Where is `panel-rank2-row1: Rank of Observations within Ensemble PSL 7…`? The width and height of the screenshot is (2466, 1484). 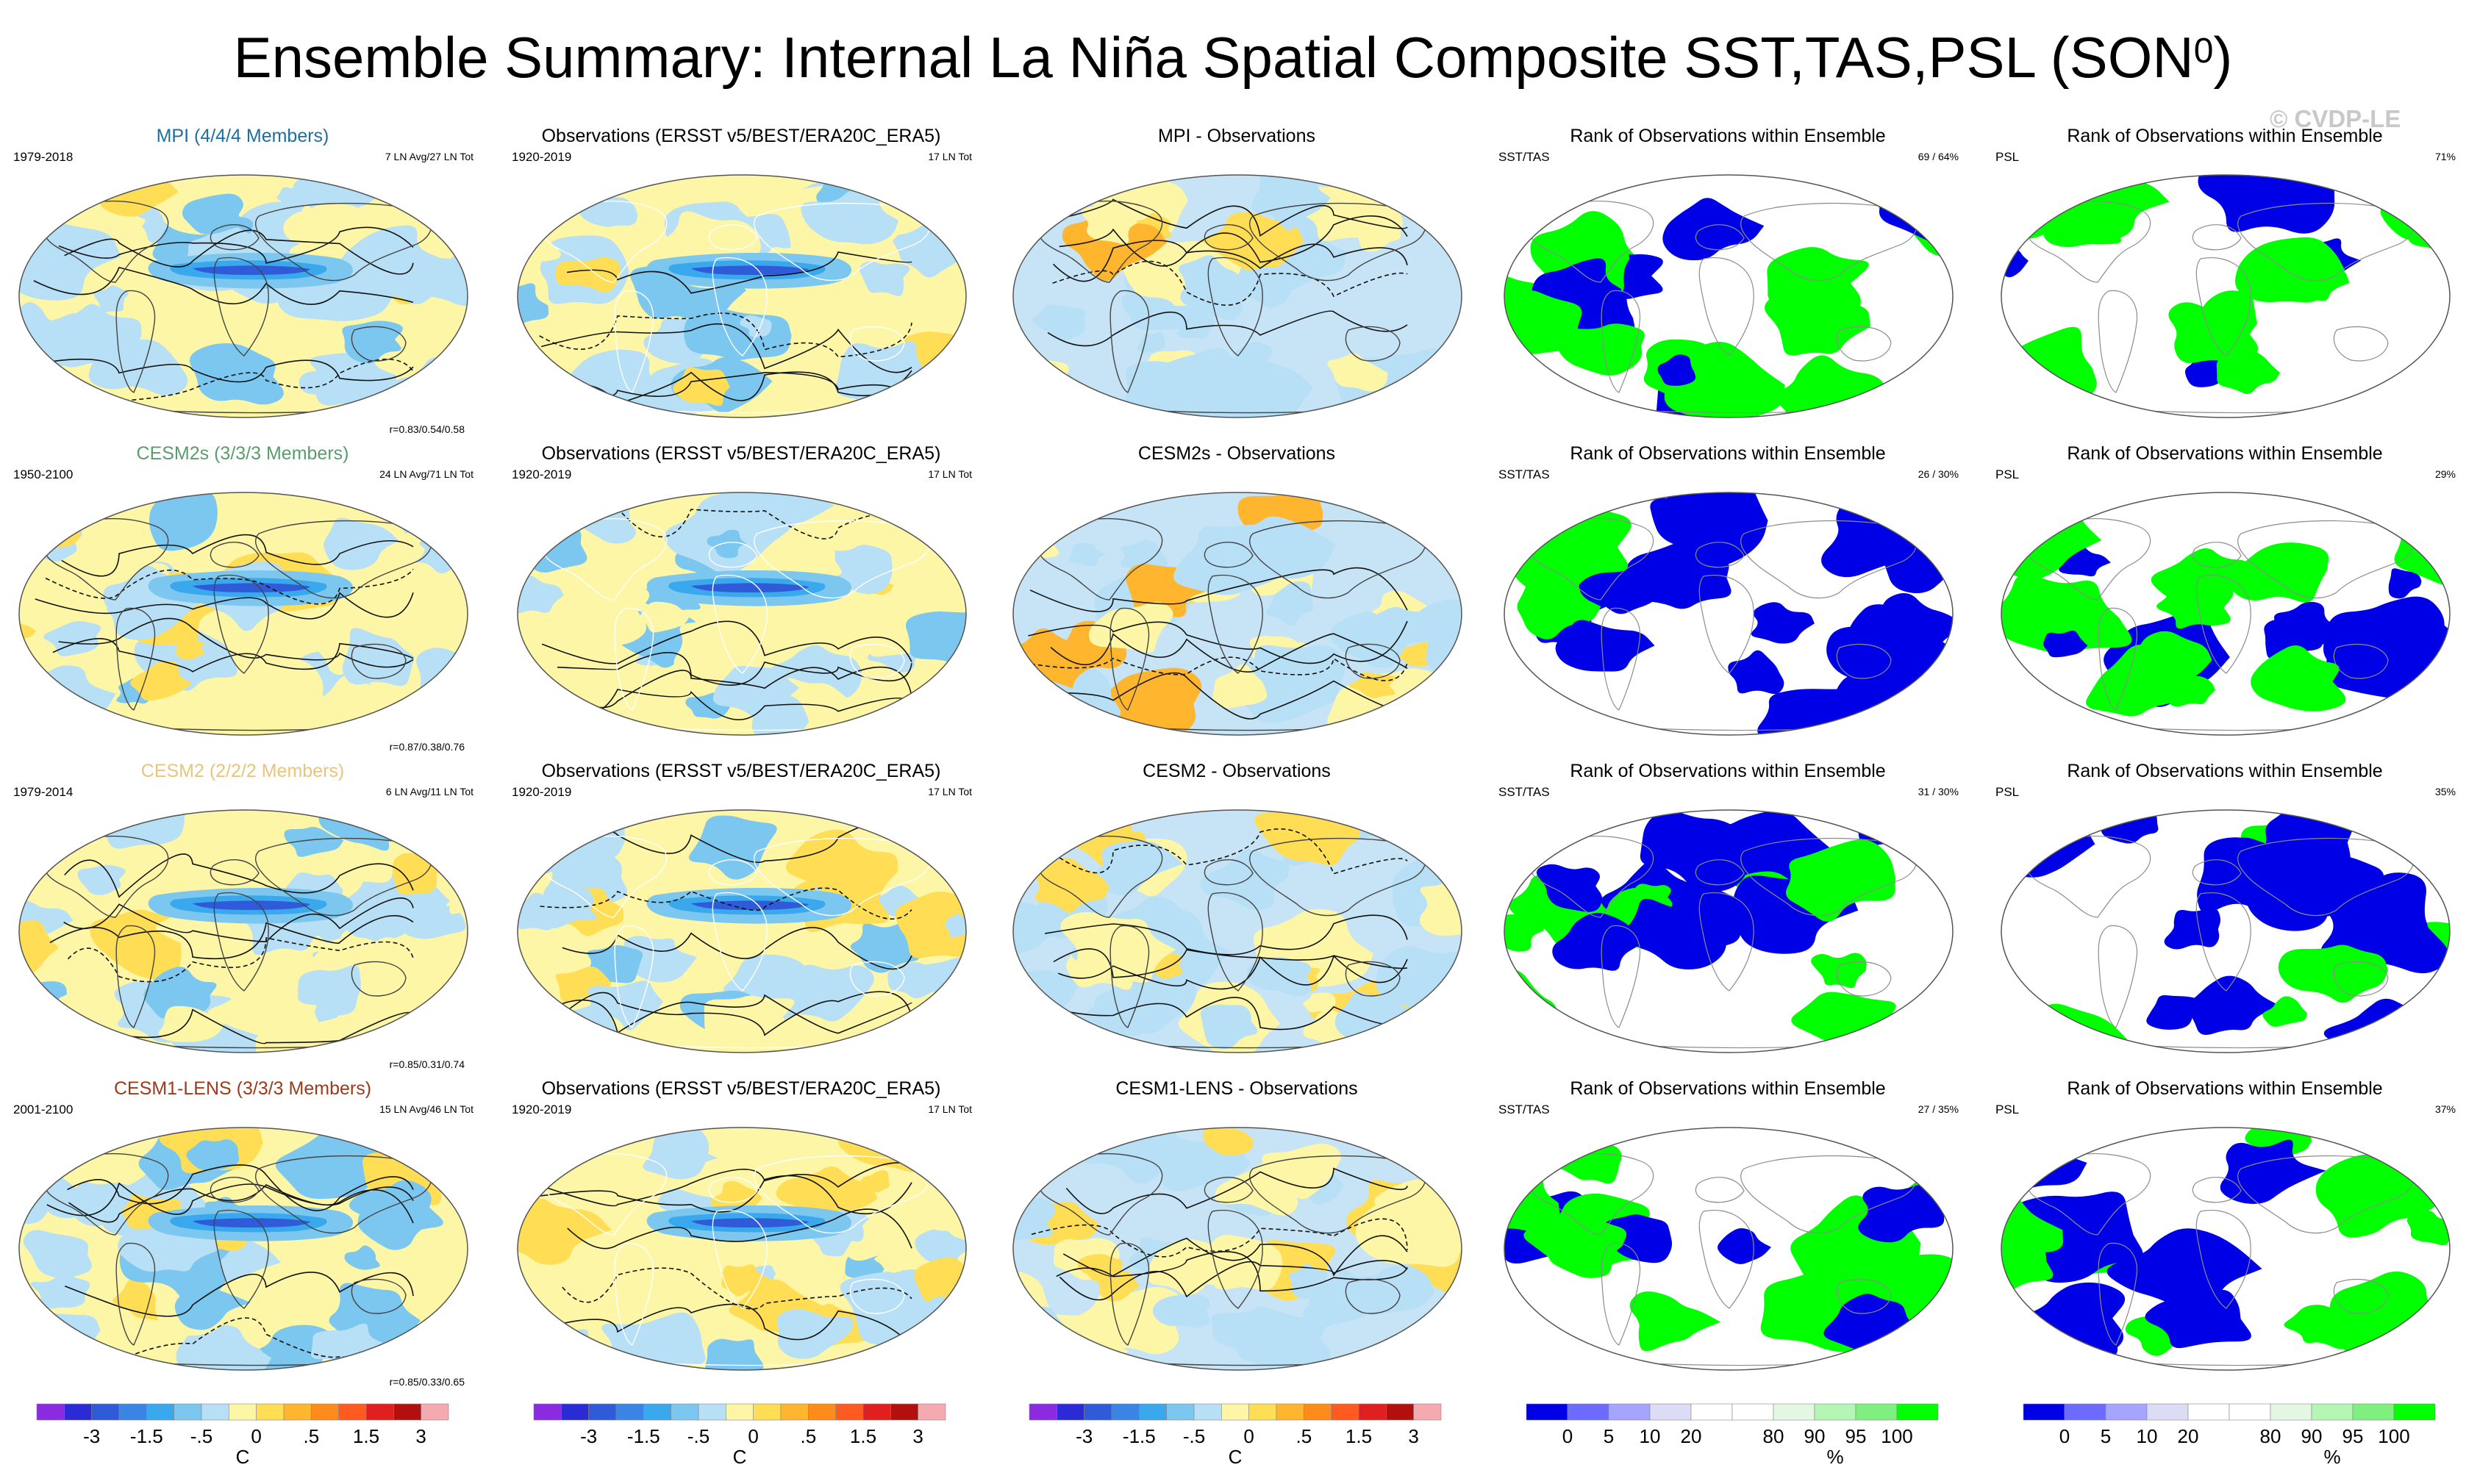
panel-rank2-row1: Rank of Observations within Ensemble PSL 7… is located at coordinates (2225, 279).